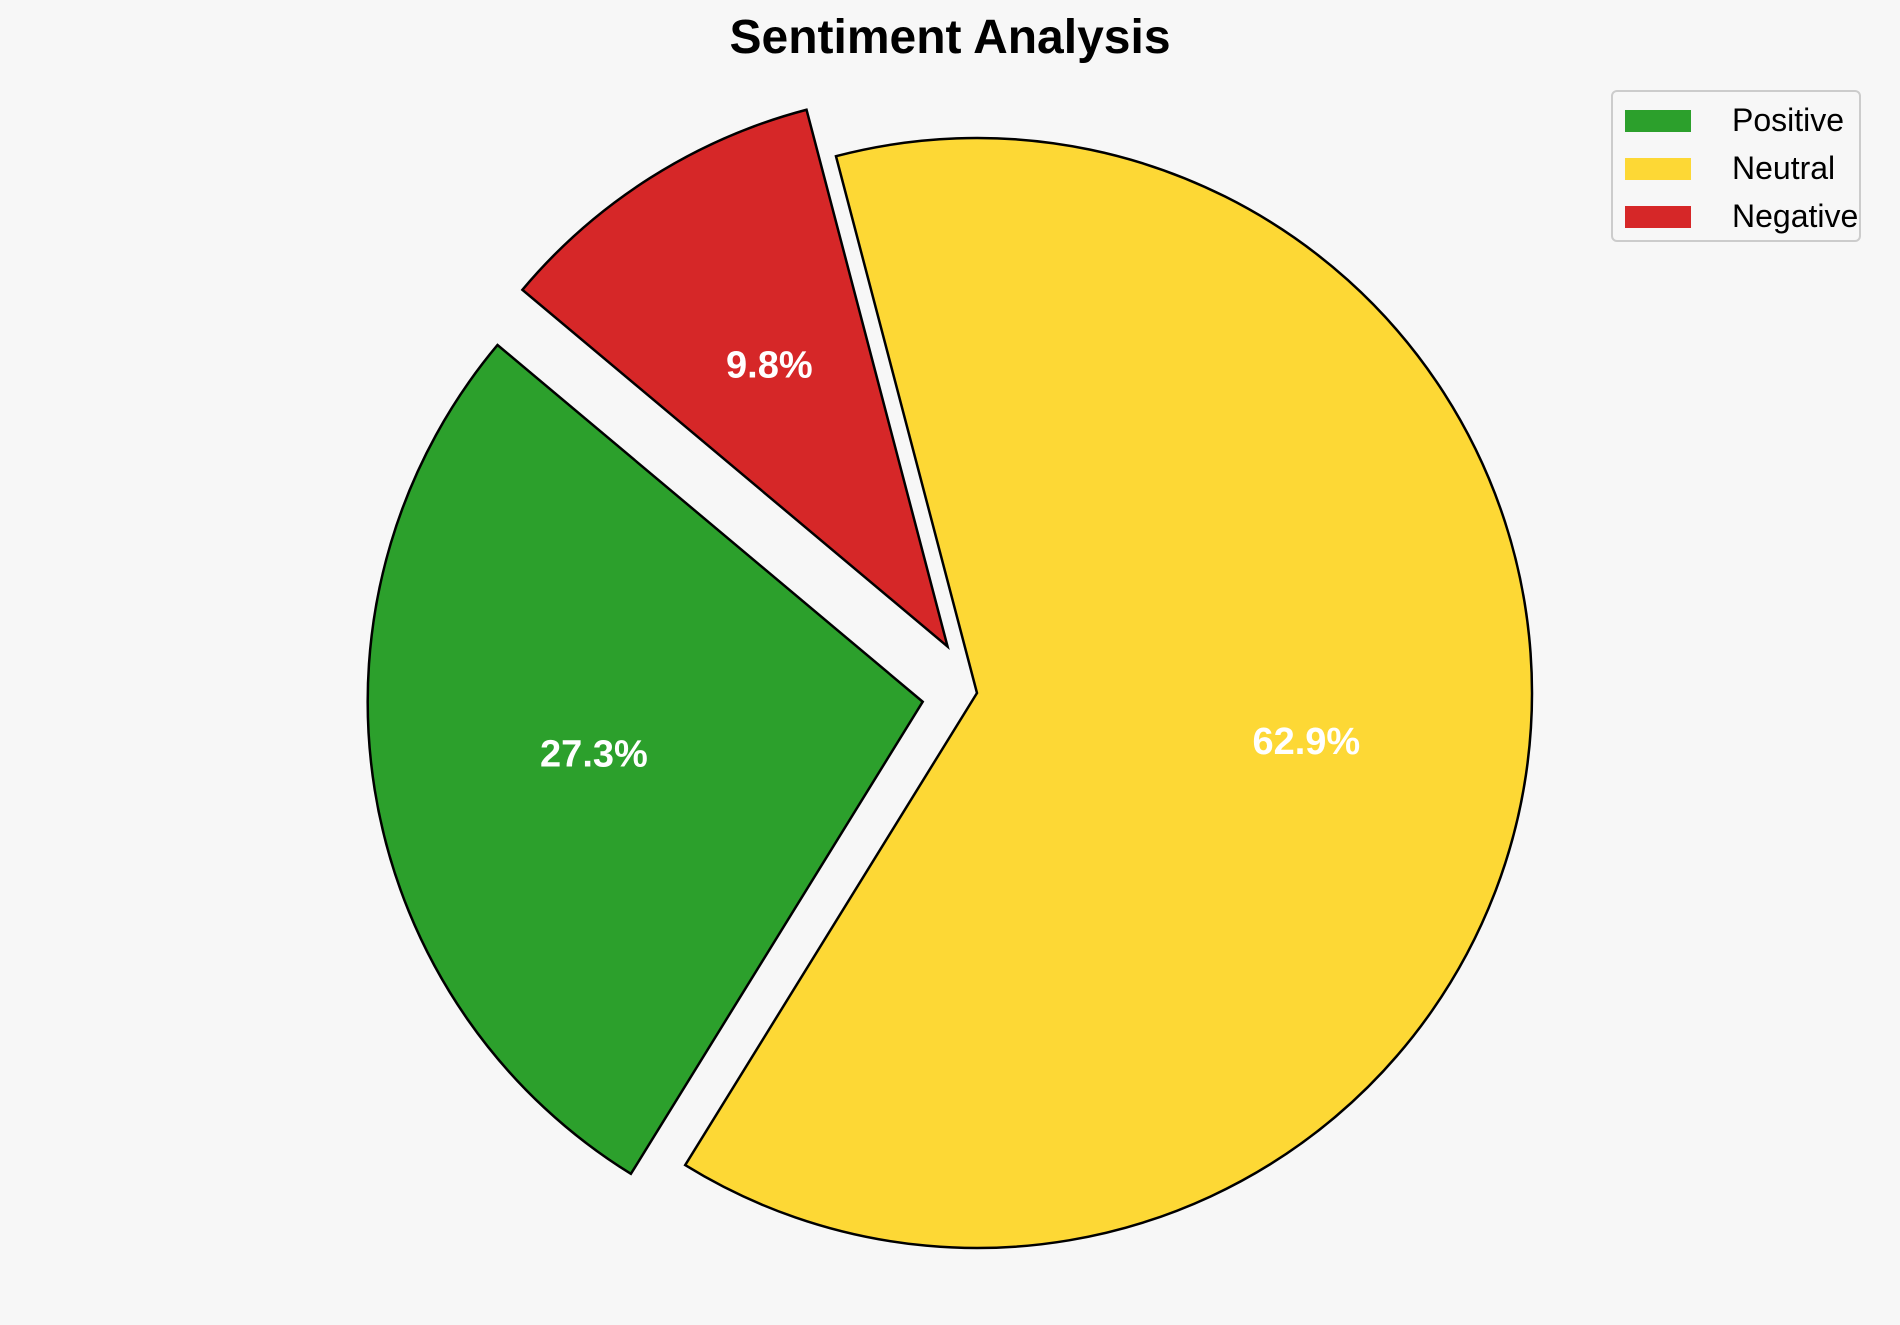  I want to click on legend-item-negative: Negative, so click(1742, 216).